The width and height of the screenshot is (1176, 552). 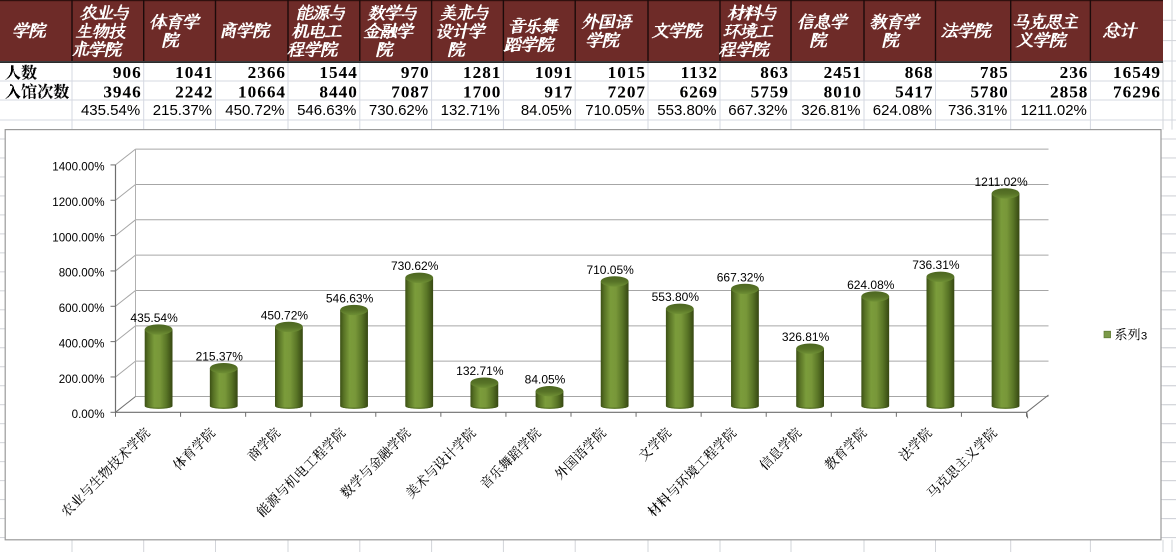 What do you see at coordinates (262, 91) in the screenshot?
I see `svg-text: 10664` at bounding box center [262, 91].